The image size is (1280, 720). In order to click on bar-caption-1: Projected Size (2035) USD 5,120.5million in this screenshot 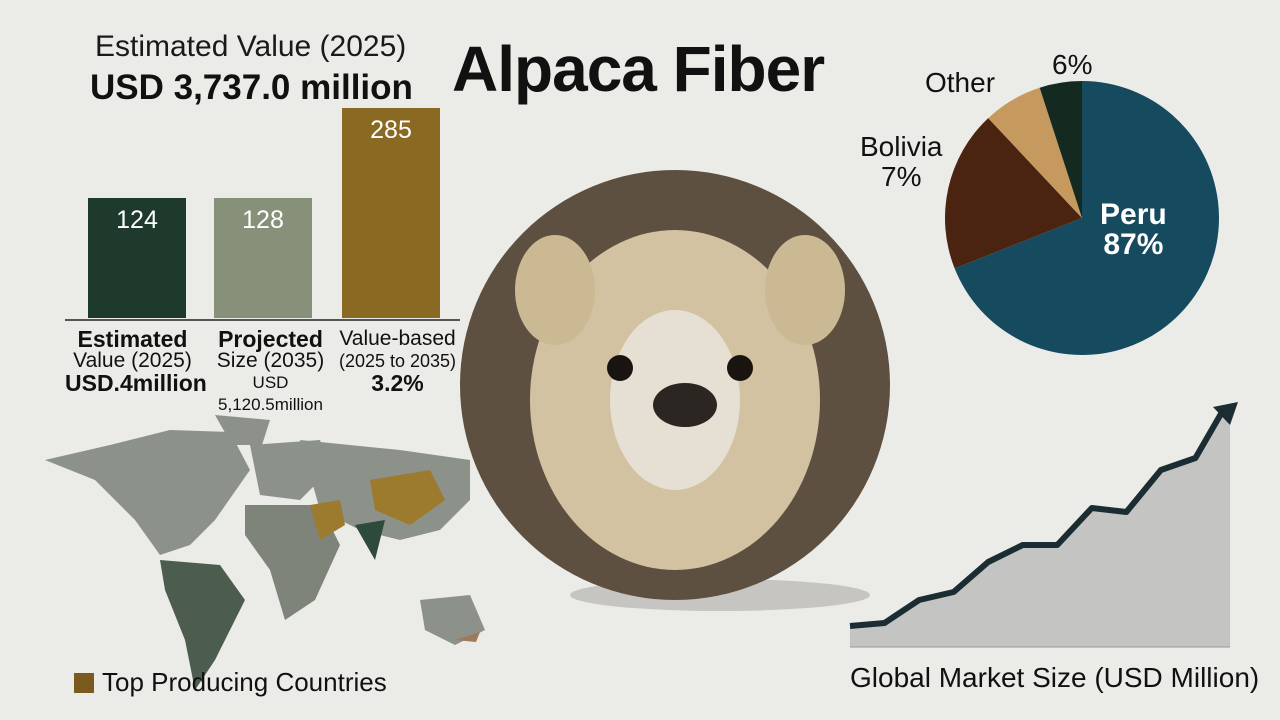, I will do `click(270, 372)`.